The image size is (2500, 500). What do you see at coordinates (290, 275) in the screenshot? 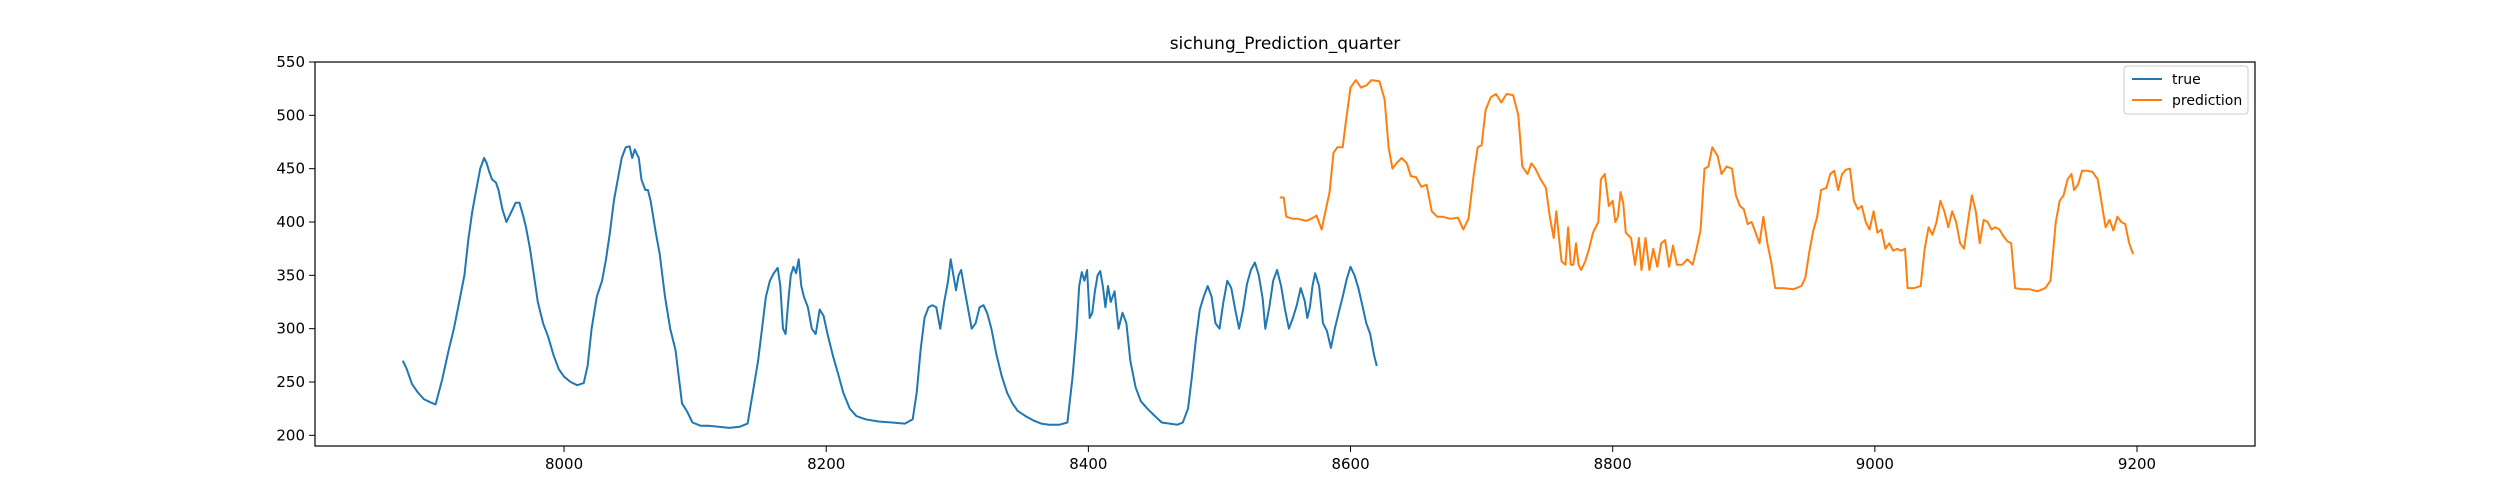
I see `y-tick-label: 350` at bounding box center [290, 275].